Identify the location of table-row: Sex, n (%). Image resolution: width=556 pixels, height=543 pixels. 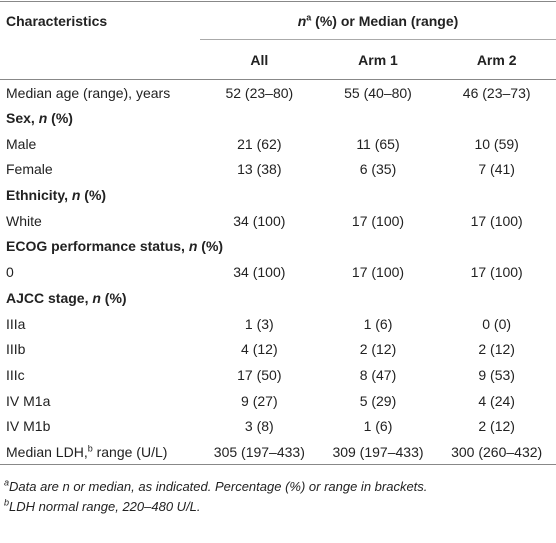
(278, 118).